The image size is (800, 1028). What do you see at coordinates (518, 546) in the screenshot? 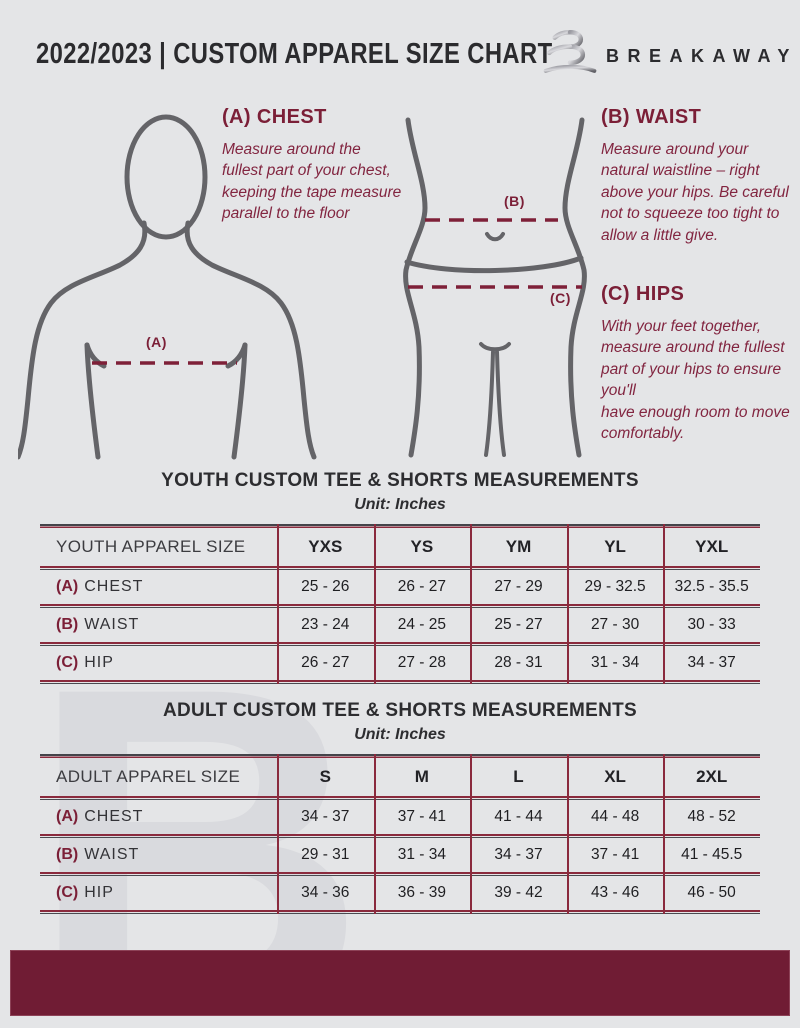
I see `size-header: YM` at bounding box center [518, 546].